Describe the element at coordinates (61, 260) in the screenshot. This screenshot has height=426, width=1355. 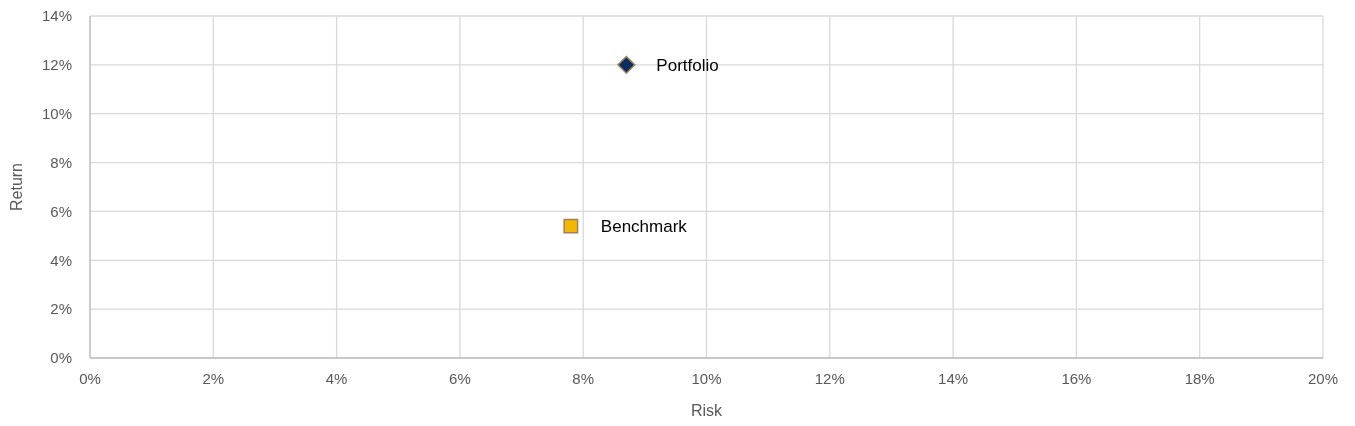
I see `y-tick-label: 4%` at that location.